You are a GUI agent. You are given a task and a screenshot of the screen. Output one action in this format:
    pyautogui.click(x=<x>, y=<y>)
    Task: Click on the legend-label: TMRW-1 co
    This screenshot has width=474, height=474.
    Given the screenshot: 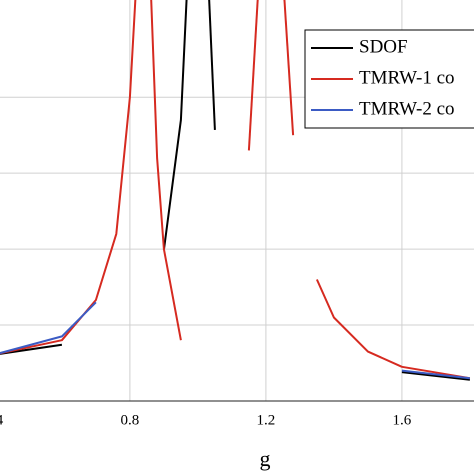 What is the action you would take?
    pyautogui.click(x=407, y=77)
    